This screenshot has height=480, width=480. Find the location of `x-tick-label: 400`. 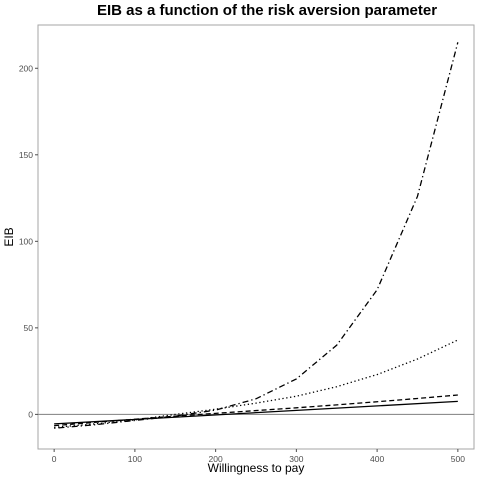

x-tick-label: 400 is located at coordinates (377, 459).